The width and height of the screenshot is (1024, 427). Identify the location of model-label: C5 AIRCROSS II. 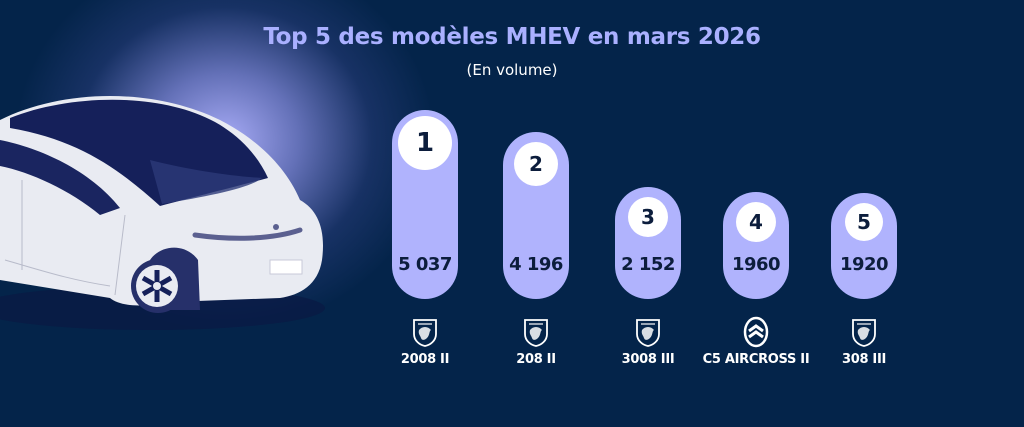
(756, 359).